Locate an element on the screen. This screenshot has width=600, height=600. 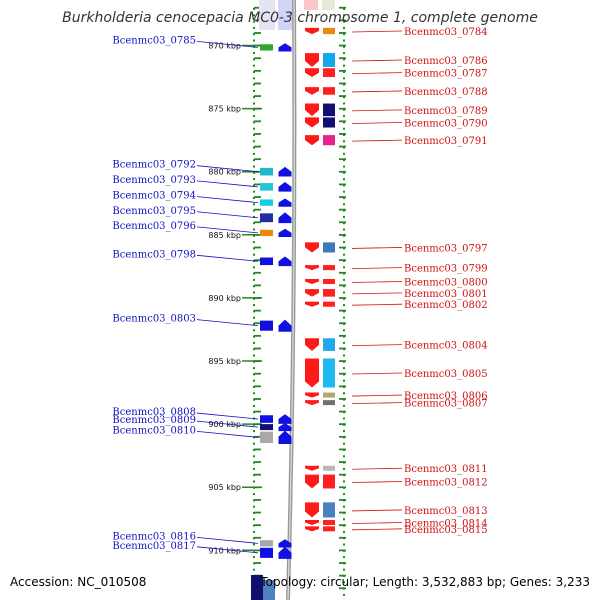
gene-label-left: Bcenmc03_0810 is located at coordinates (154, 430).